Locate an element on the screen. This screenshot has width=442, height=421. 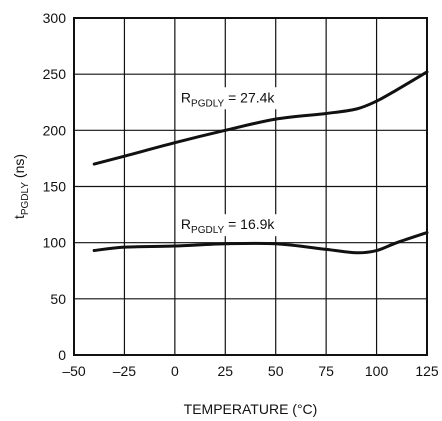
series-label-2: RPGDLY = 16.9k is located at coordinates (228, 226).